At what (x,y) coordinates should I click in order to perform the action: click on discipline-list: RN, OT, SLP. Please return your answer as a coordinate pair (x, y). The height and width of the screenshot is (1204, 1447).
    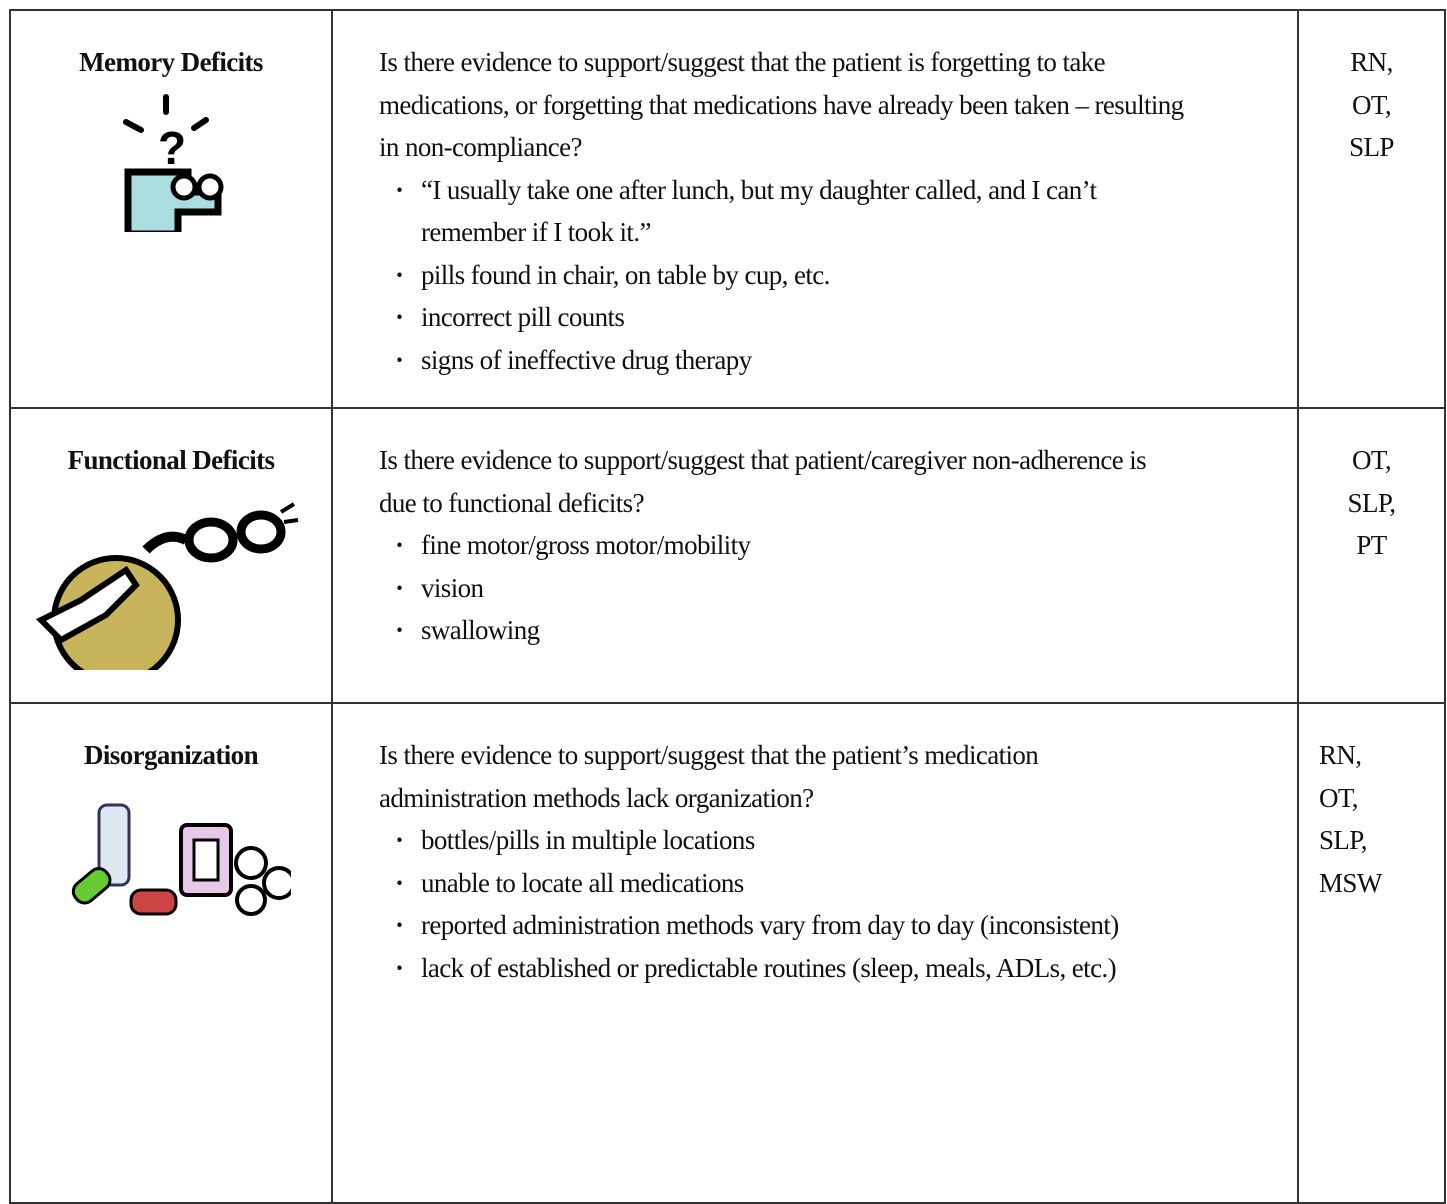
    Looking at the image, I should click on (1371, 105).